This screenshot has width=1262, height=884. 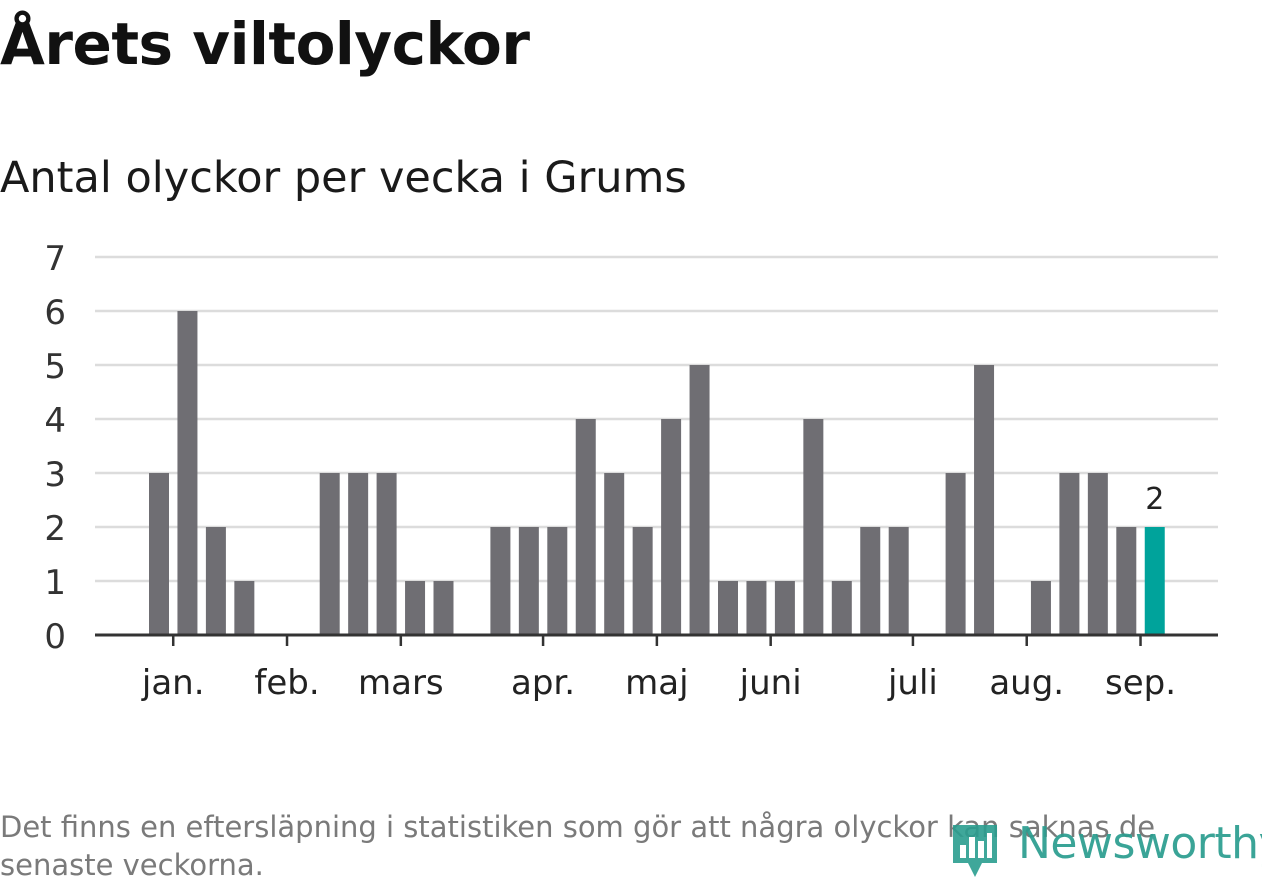 What do you see at coordinates (55, 367) in the screenshot?
I see `y-tick-label: 5` at bounding box center [55, 367].